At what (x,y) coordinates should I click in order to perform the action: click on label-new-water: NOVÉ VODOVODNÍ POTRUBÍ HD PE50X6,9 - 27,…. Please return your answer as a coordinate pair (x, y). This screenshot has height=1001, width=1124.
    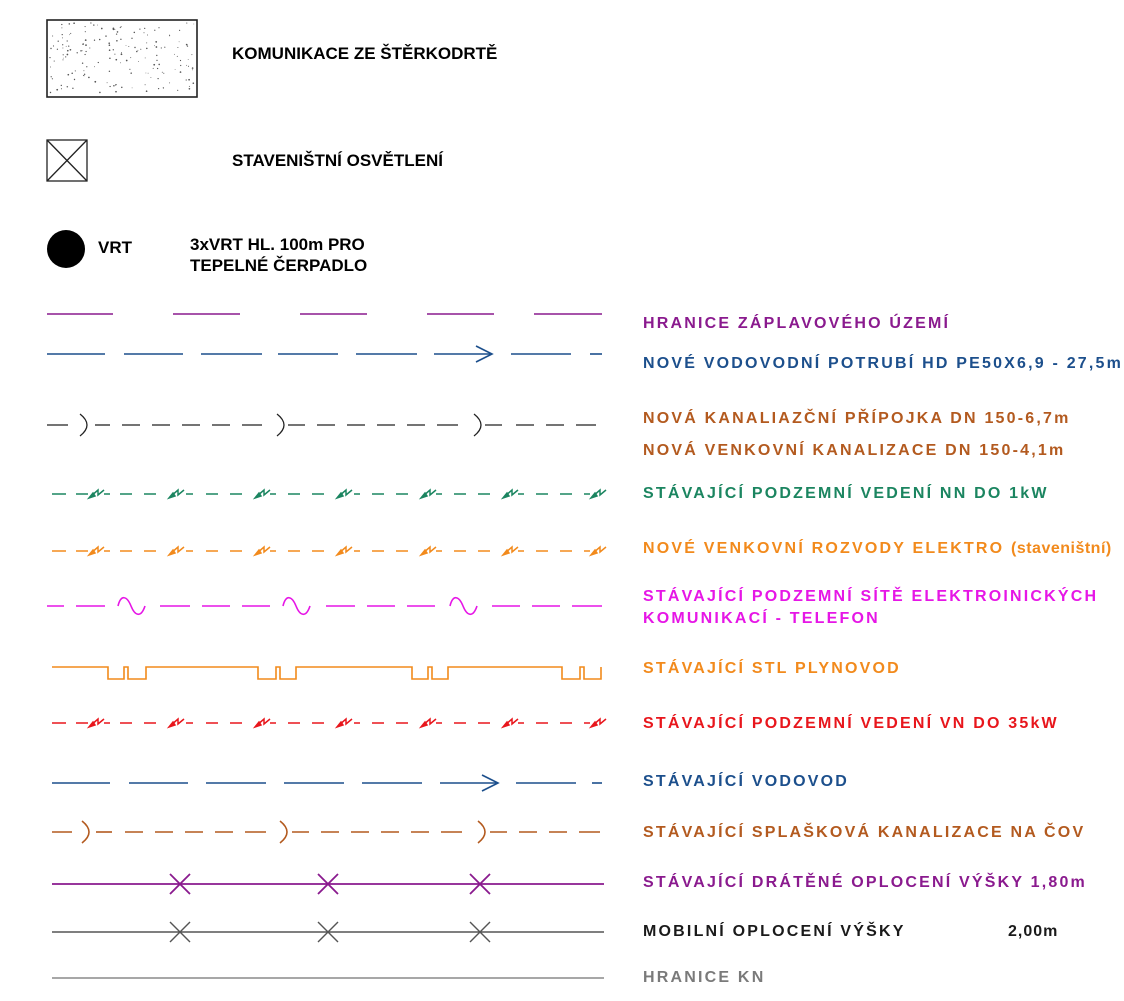
    Looking at the image, I should click on (883, 363).